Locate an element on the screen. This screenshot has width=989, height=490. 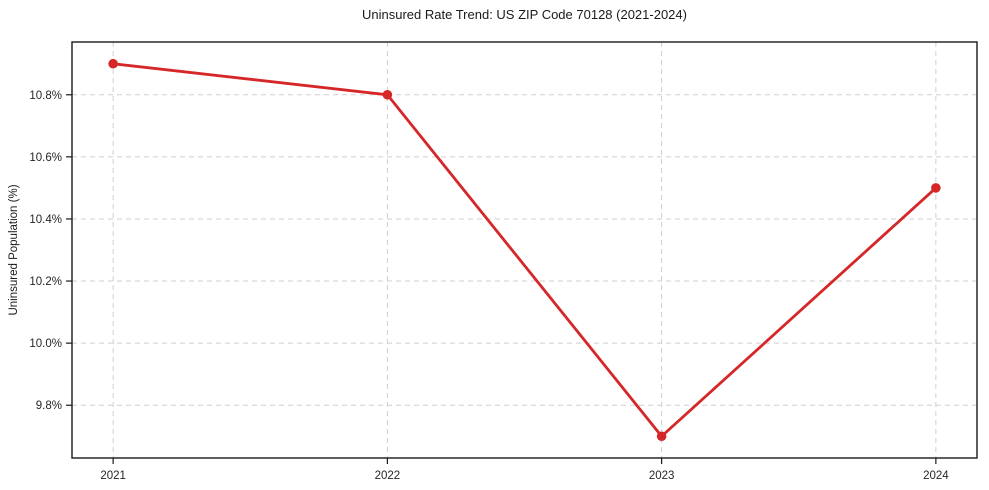
y-tick-label: 10.6% is located at coordinates (45, 158).